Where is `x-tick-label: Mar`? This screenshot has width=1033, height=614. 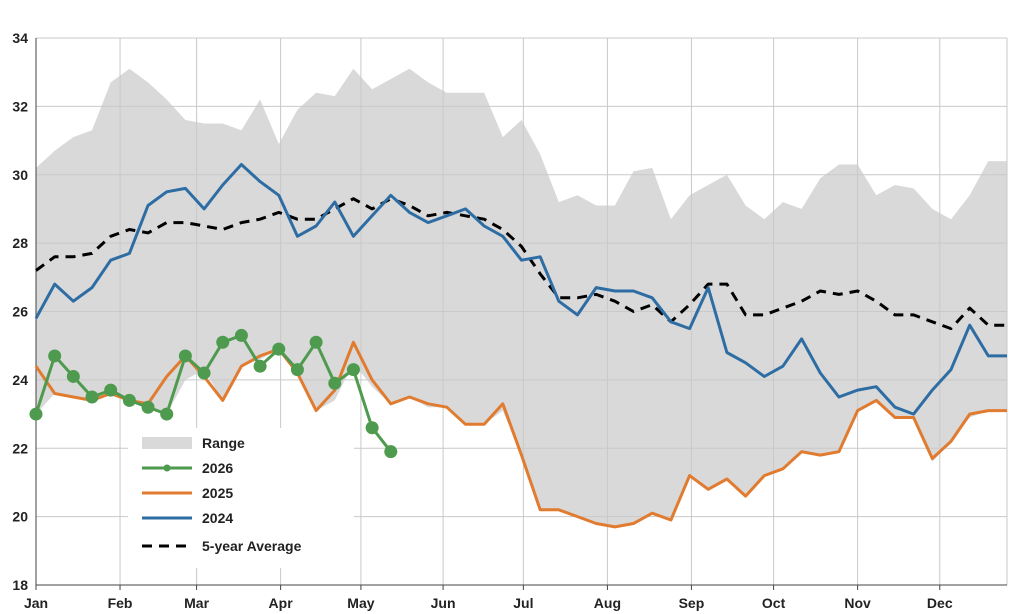 x-tick-label: Mar is located at coordinates (196, 603).